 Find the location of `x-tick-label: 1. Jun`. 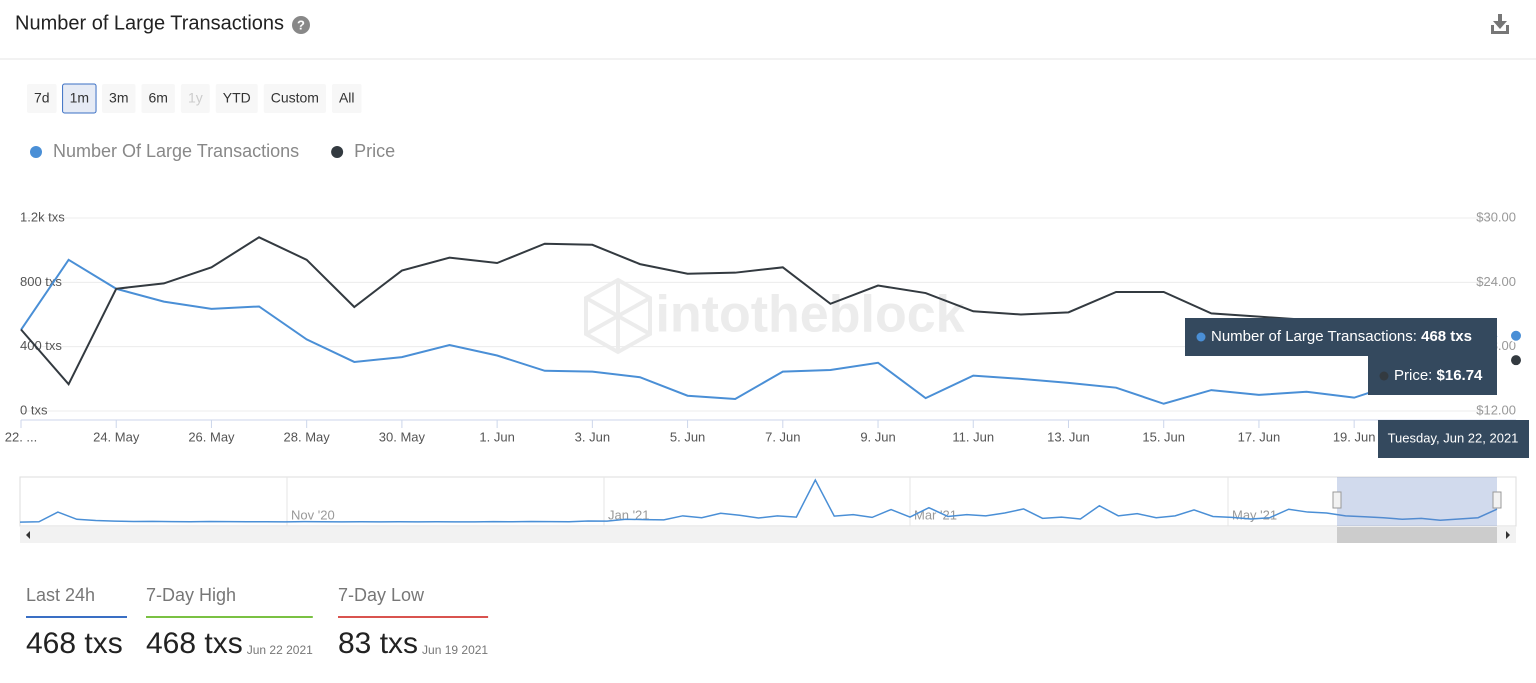

x-tick-label: 1. Jun is located at coordinates (496, 436).